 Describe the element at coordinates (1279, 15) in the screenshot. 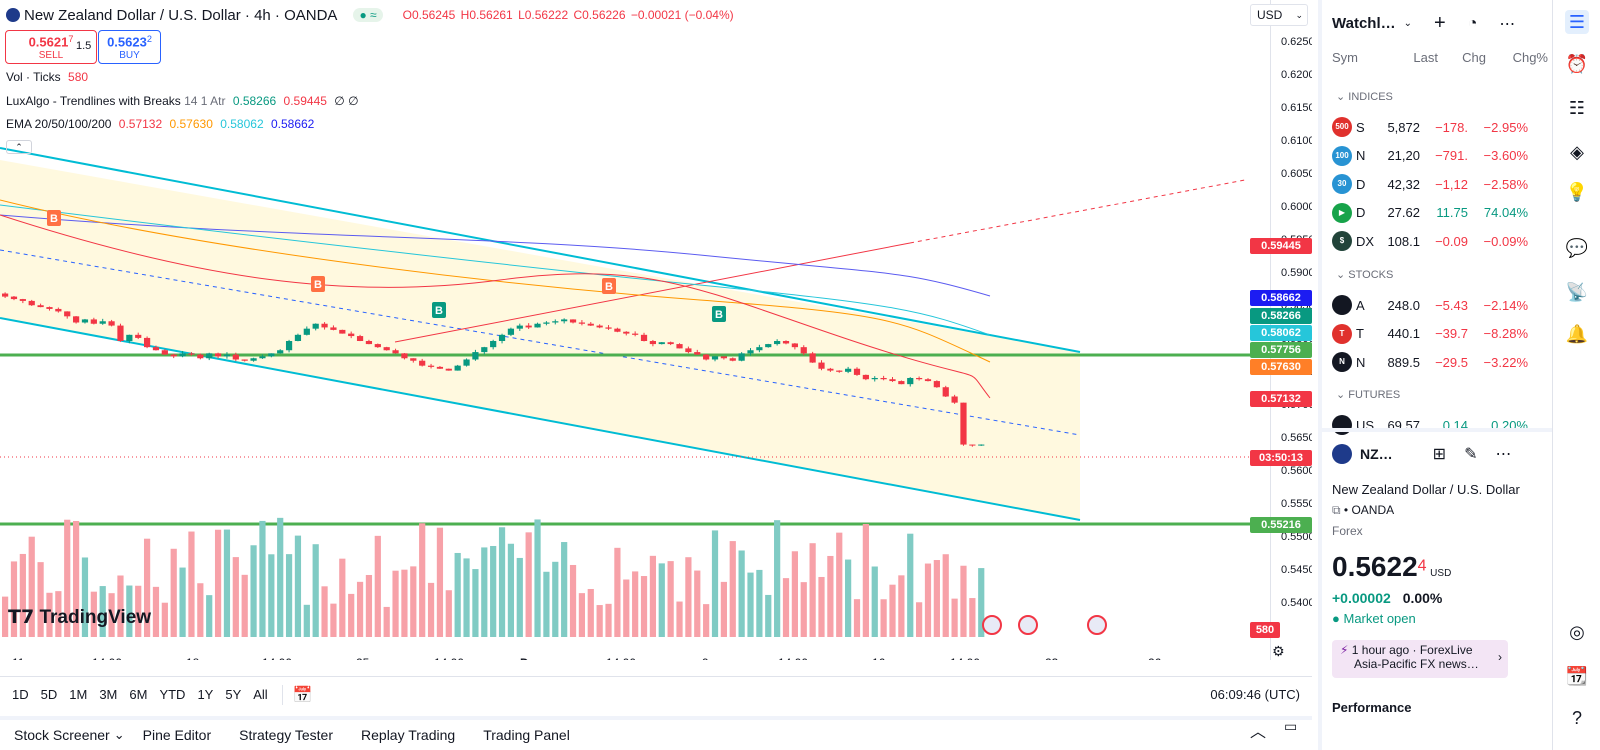

I see `currency-select: USD ⌄` at that location.